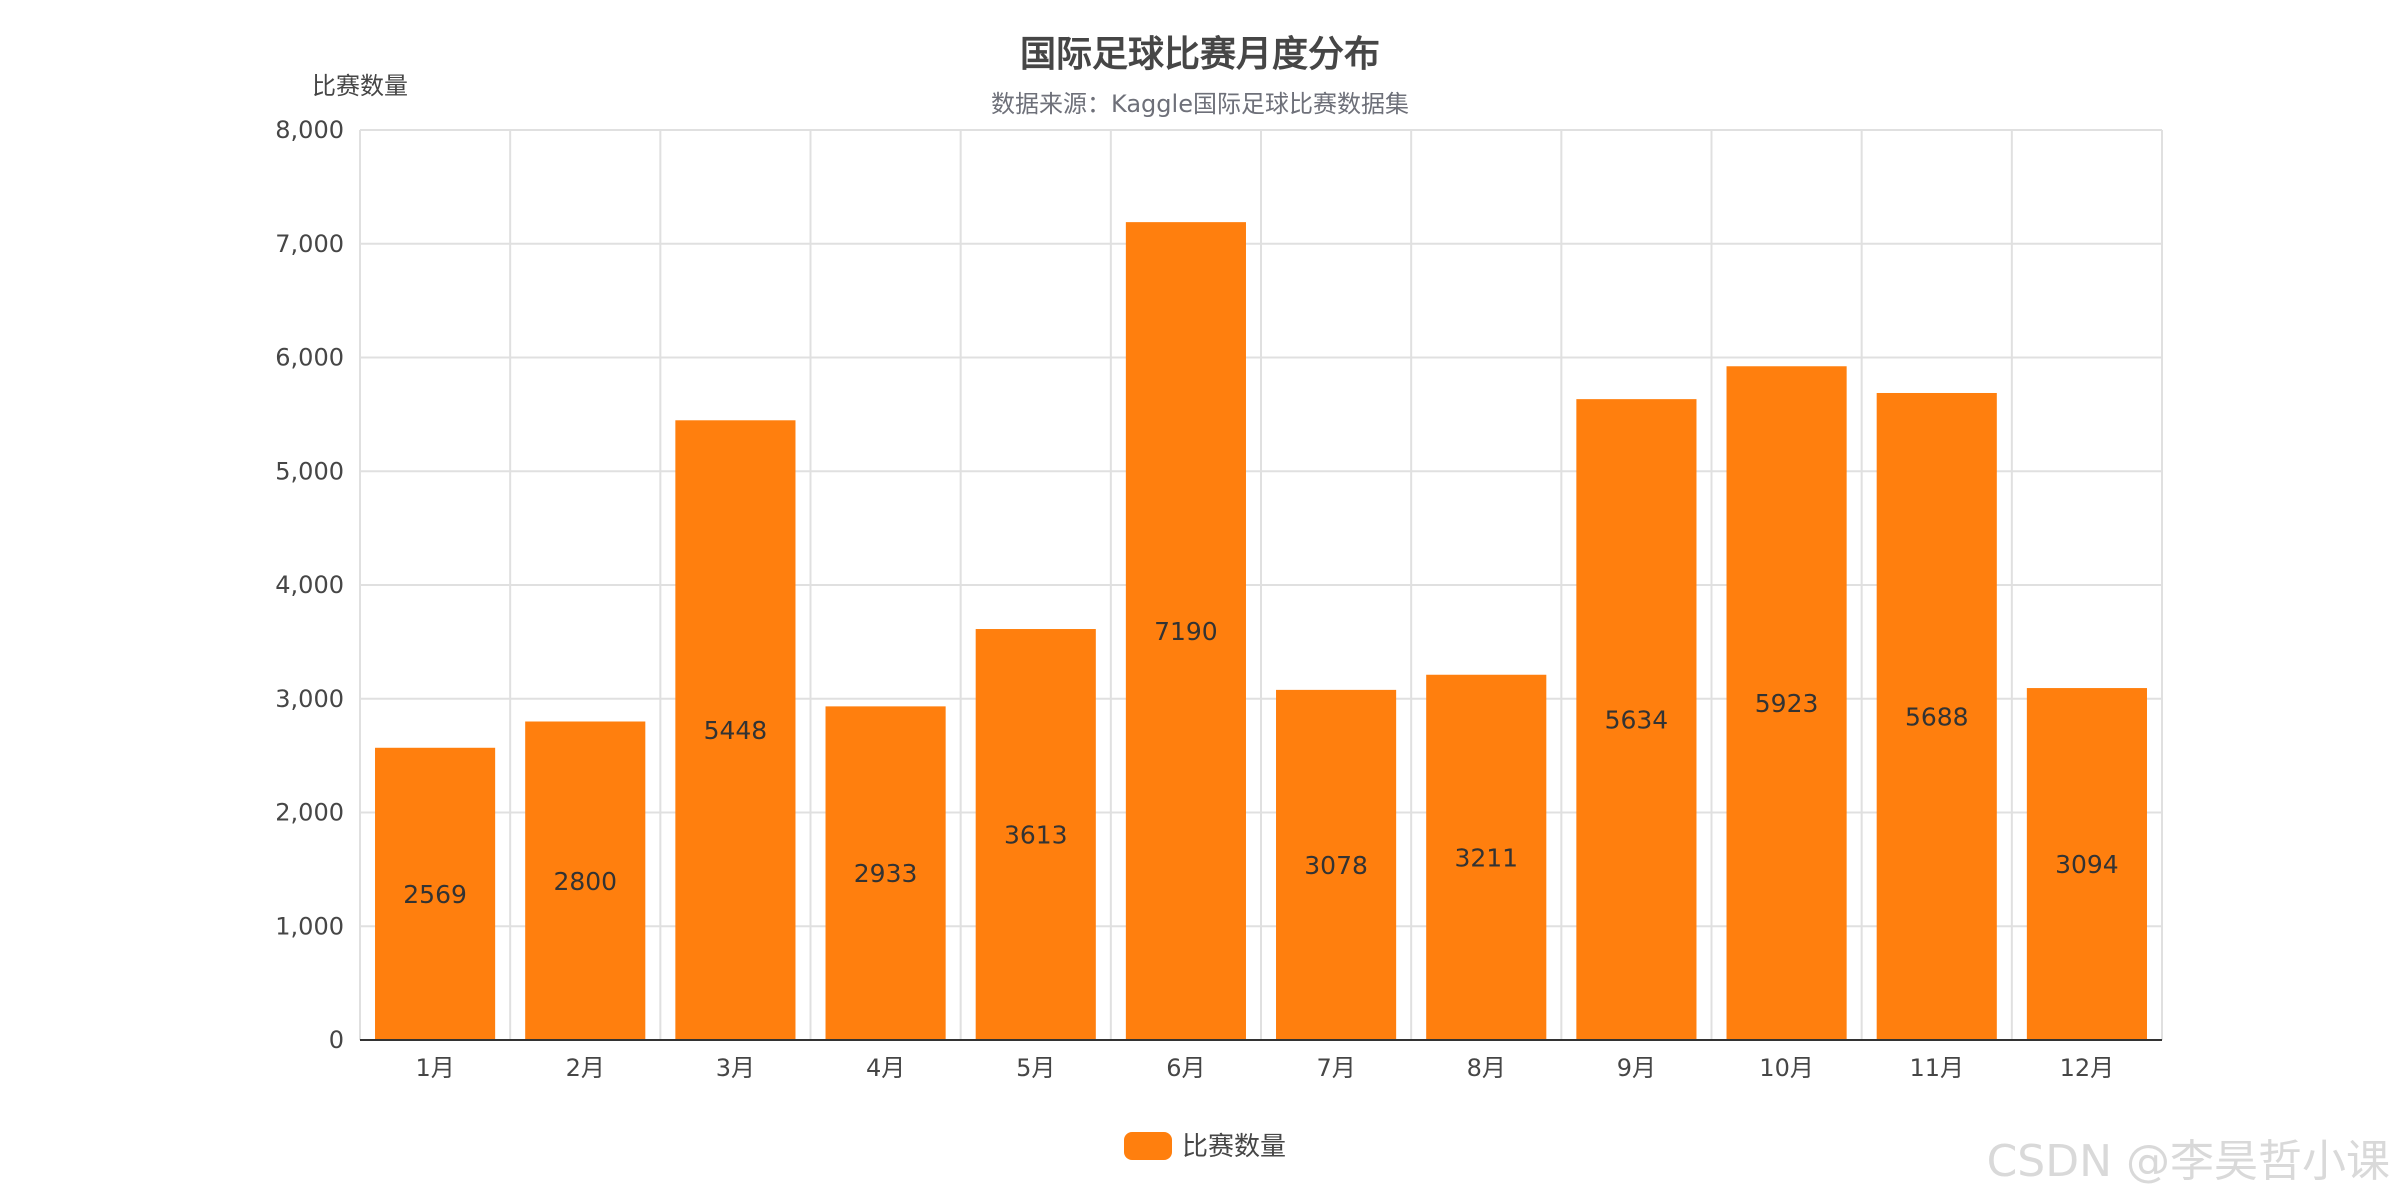  I want to click on bar-value-label: 5923, so click(1787, 703).